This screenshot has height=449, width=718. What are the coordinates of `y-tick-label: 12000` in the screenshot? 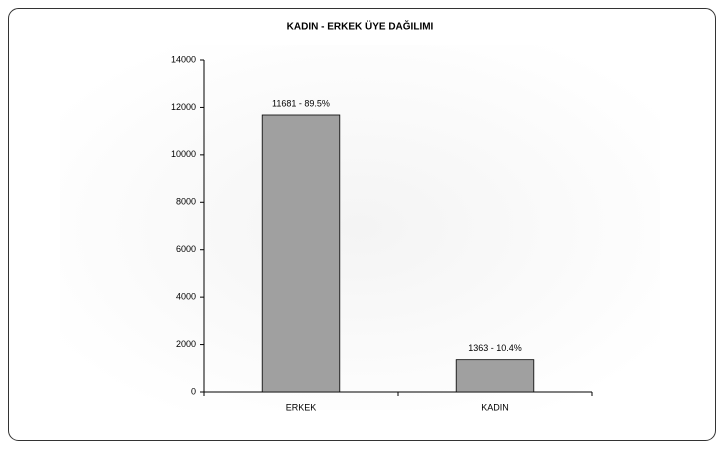 It's located at (183, 107).